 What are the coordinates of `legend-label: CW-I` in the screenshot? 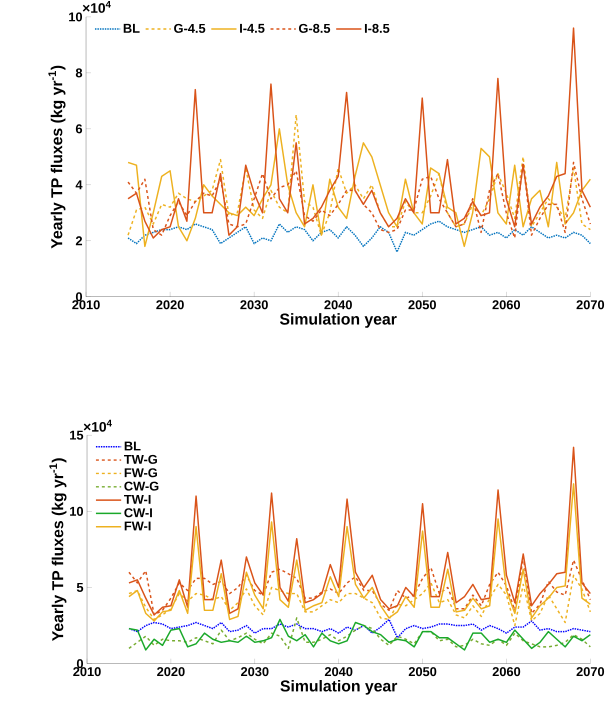 It's located at (138, 513).